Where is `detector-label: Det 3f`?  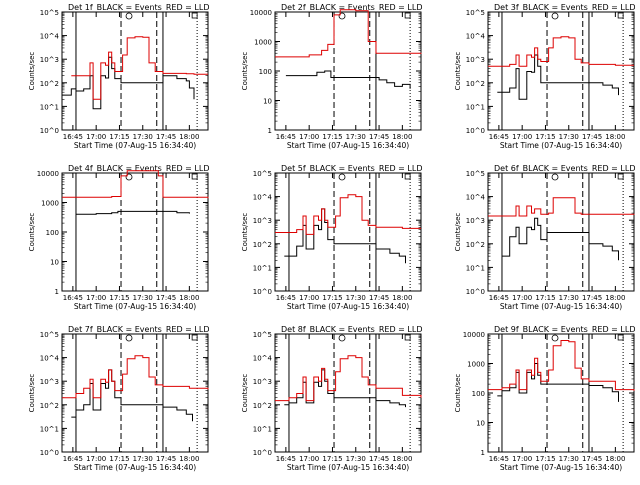 detector-label: Det 3f is located at coordinates (506, 7).